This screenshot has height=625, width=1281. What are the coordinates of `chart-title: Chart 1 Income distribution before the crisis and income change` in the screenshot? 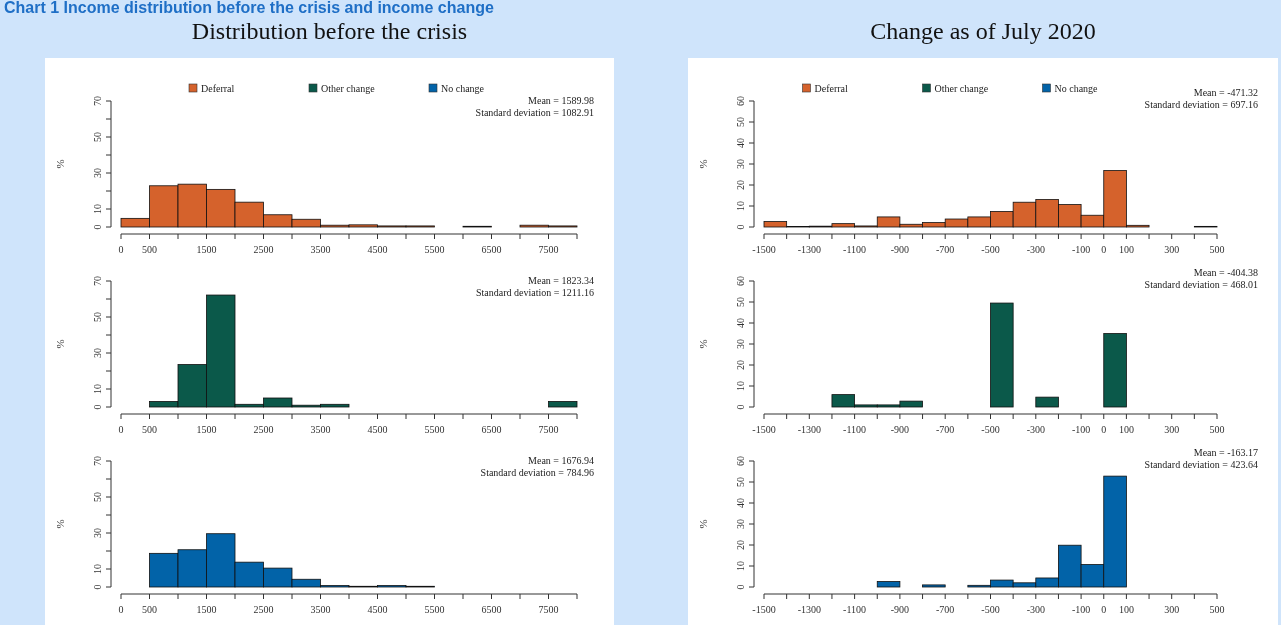 It's located at (249, 8).